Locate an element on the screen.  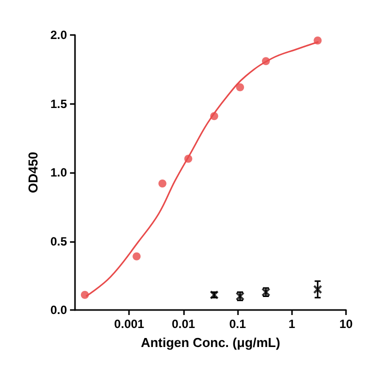
y-tick-label: 1.5 is located at coordinates (59, 103).